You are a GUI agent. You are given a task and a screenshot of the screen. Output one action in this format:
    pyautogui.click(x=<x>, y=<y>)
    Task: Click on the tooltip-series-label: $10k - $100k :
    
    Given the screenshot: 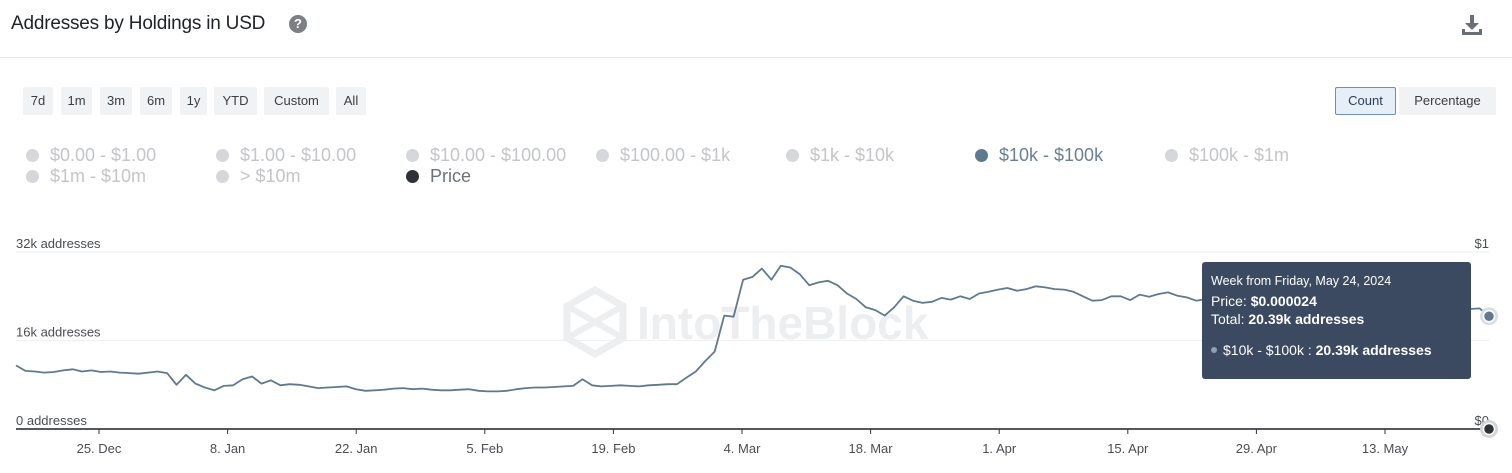 What is the action you would take?
    pyautogui.click(x=1267, y=350)
    